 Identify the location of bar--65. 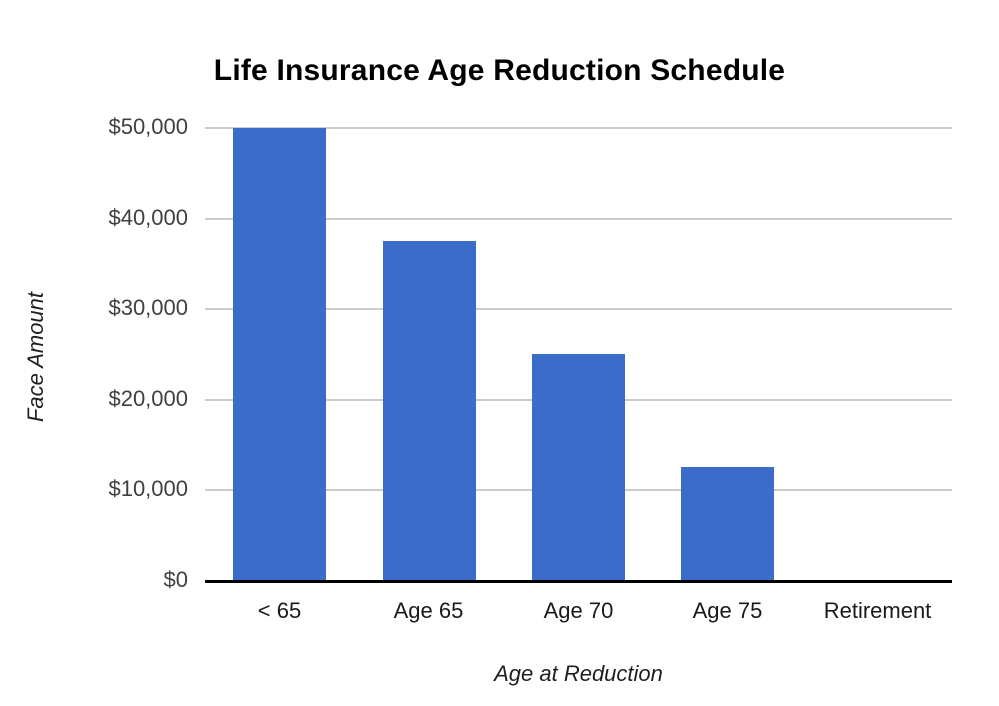
(279, 354).